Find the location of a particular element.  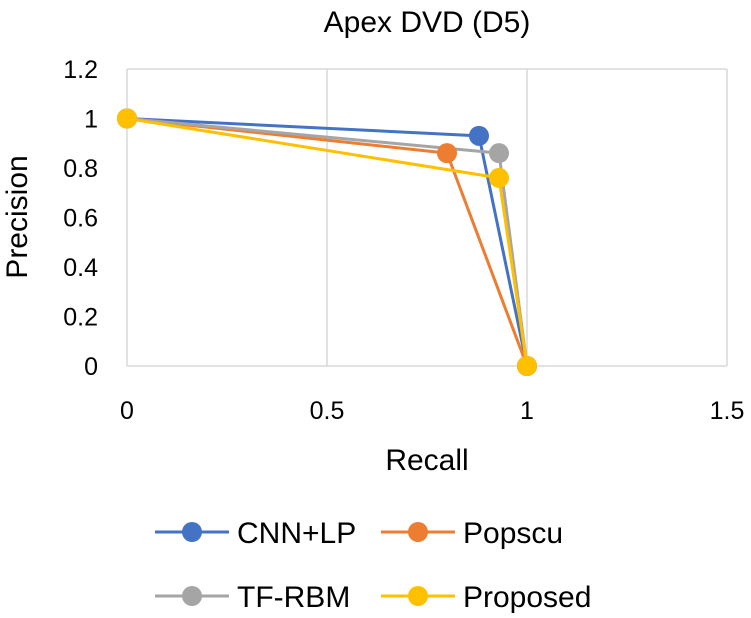

x-axis-label: Recall is located at coordinates (426, 460).